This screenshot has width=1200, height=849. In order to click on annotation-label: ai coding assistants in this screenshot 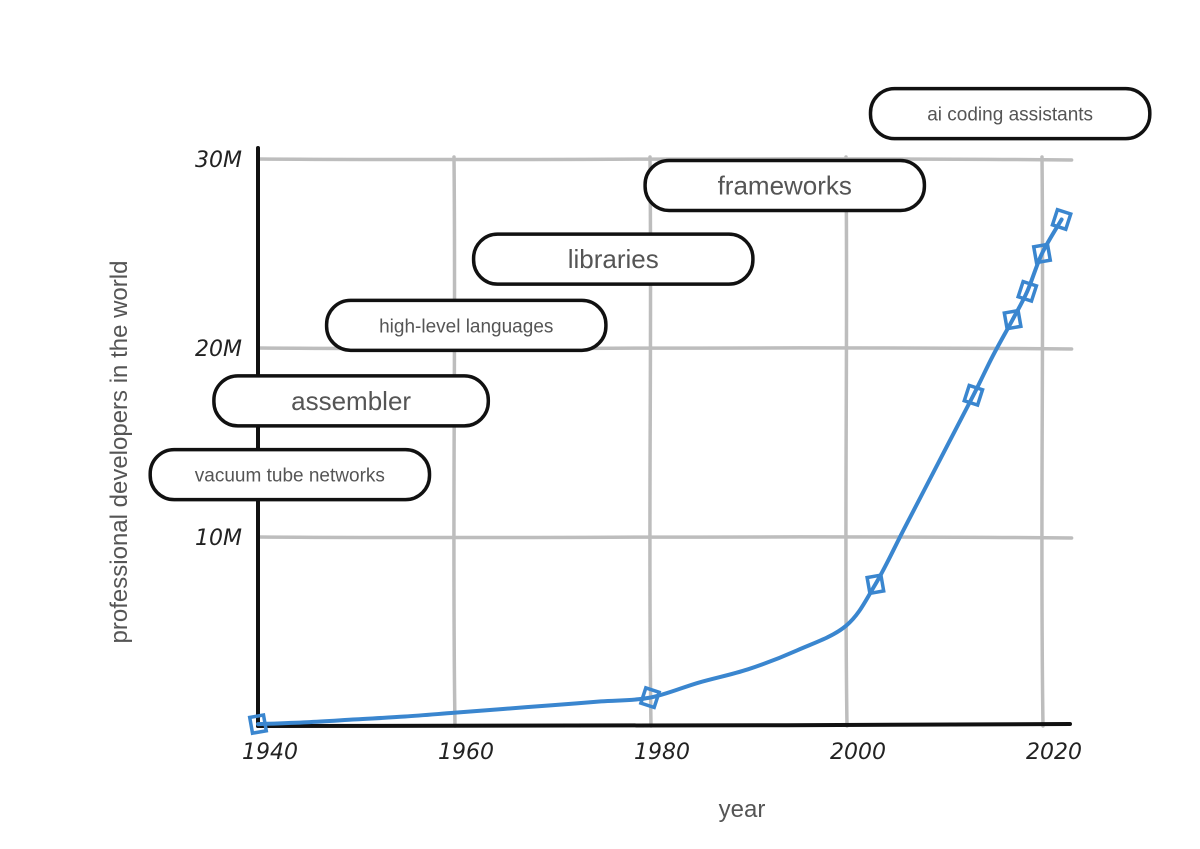, I will do `click(1010, 115)`.